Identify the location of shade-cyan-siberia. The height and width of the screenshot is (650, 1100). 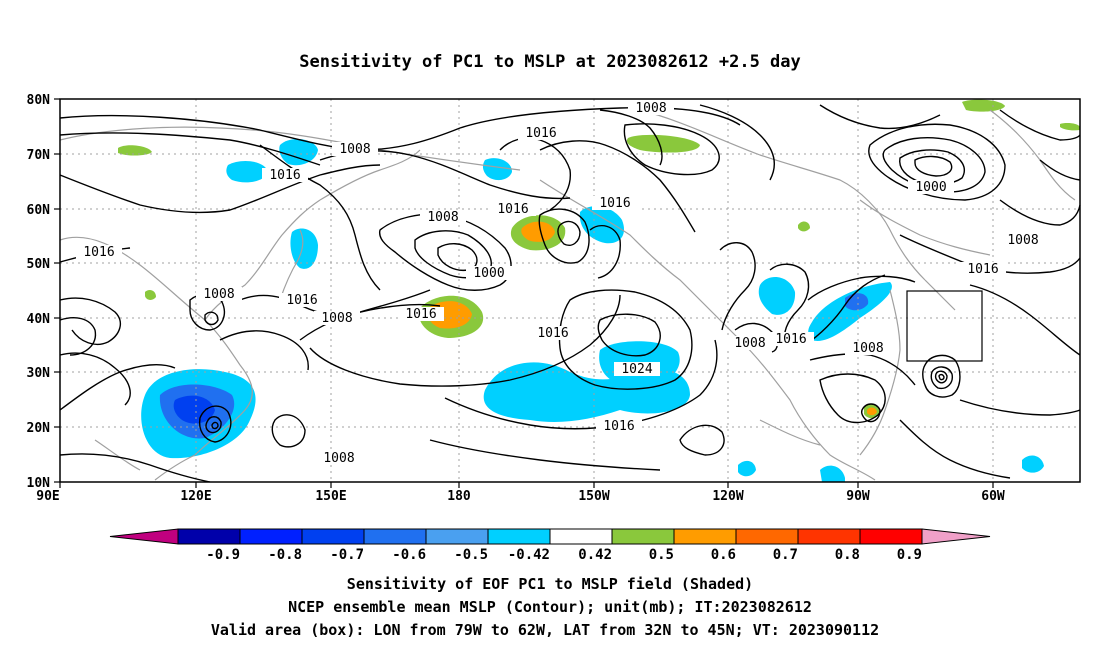
(247, 171).